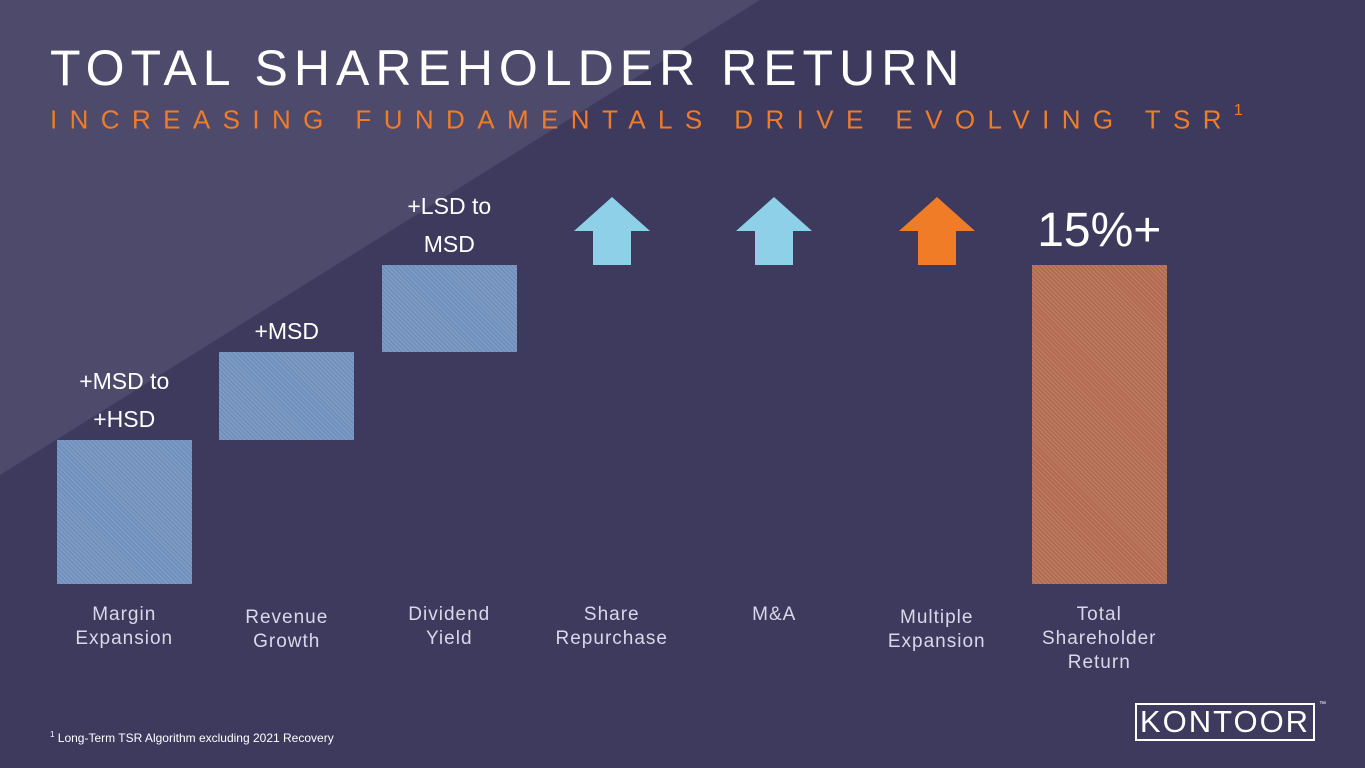 The width and height of the screenshot is (1365, 768). What do you see at coordinates (508, 68) in the screenshot?
I see `page-title: TOTAL SHAREHOLDER RETURN` at bounding box center [508, 68].